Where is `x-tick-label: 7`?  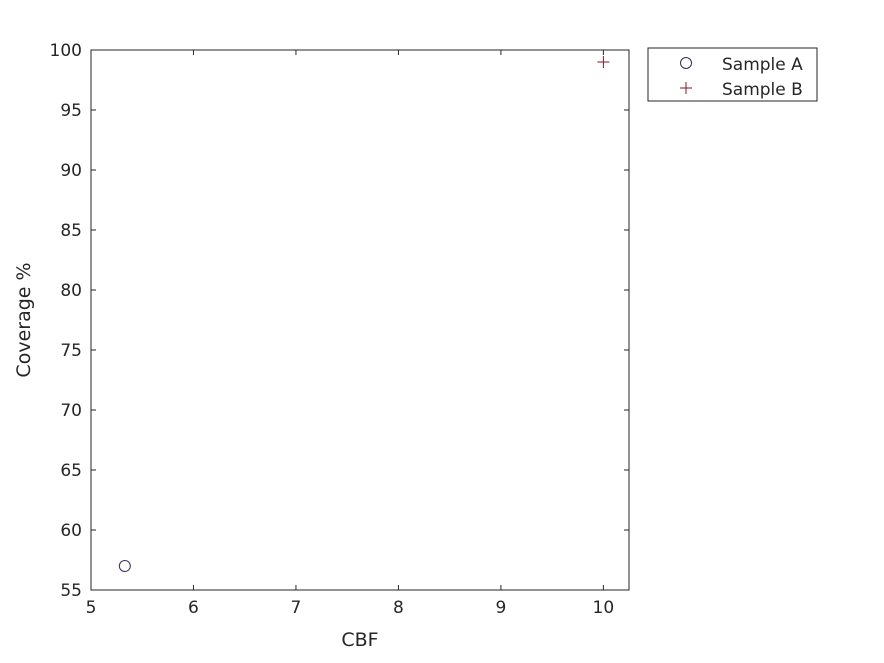
x-tick-label: 7 is located at coordinates (296, 608).